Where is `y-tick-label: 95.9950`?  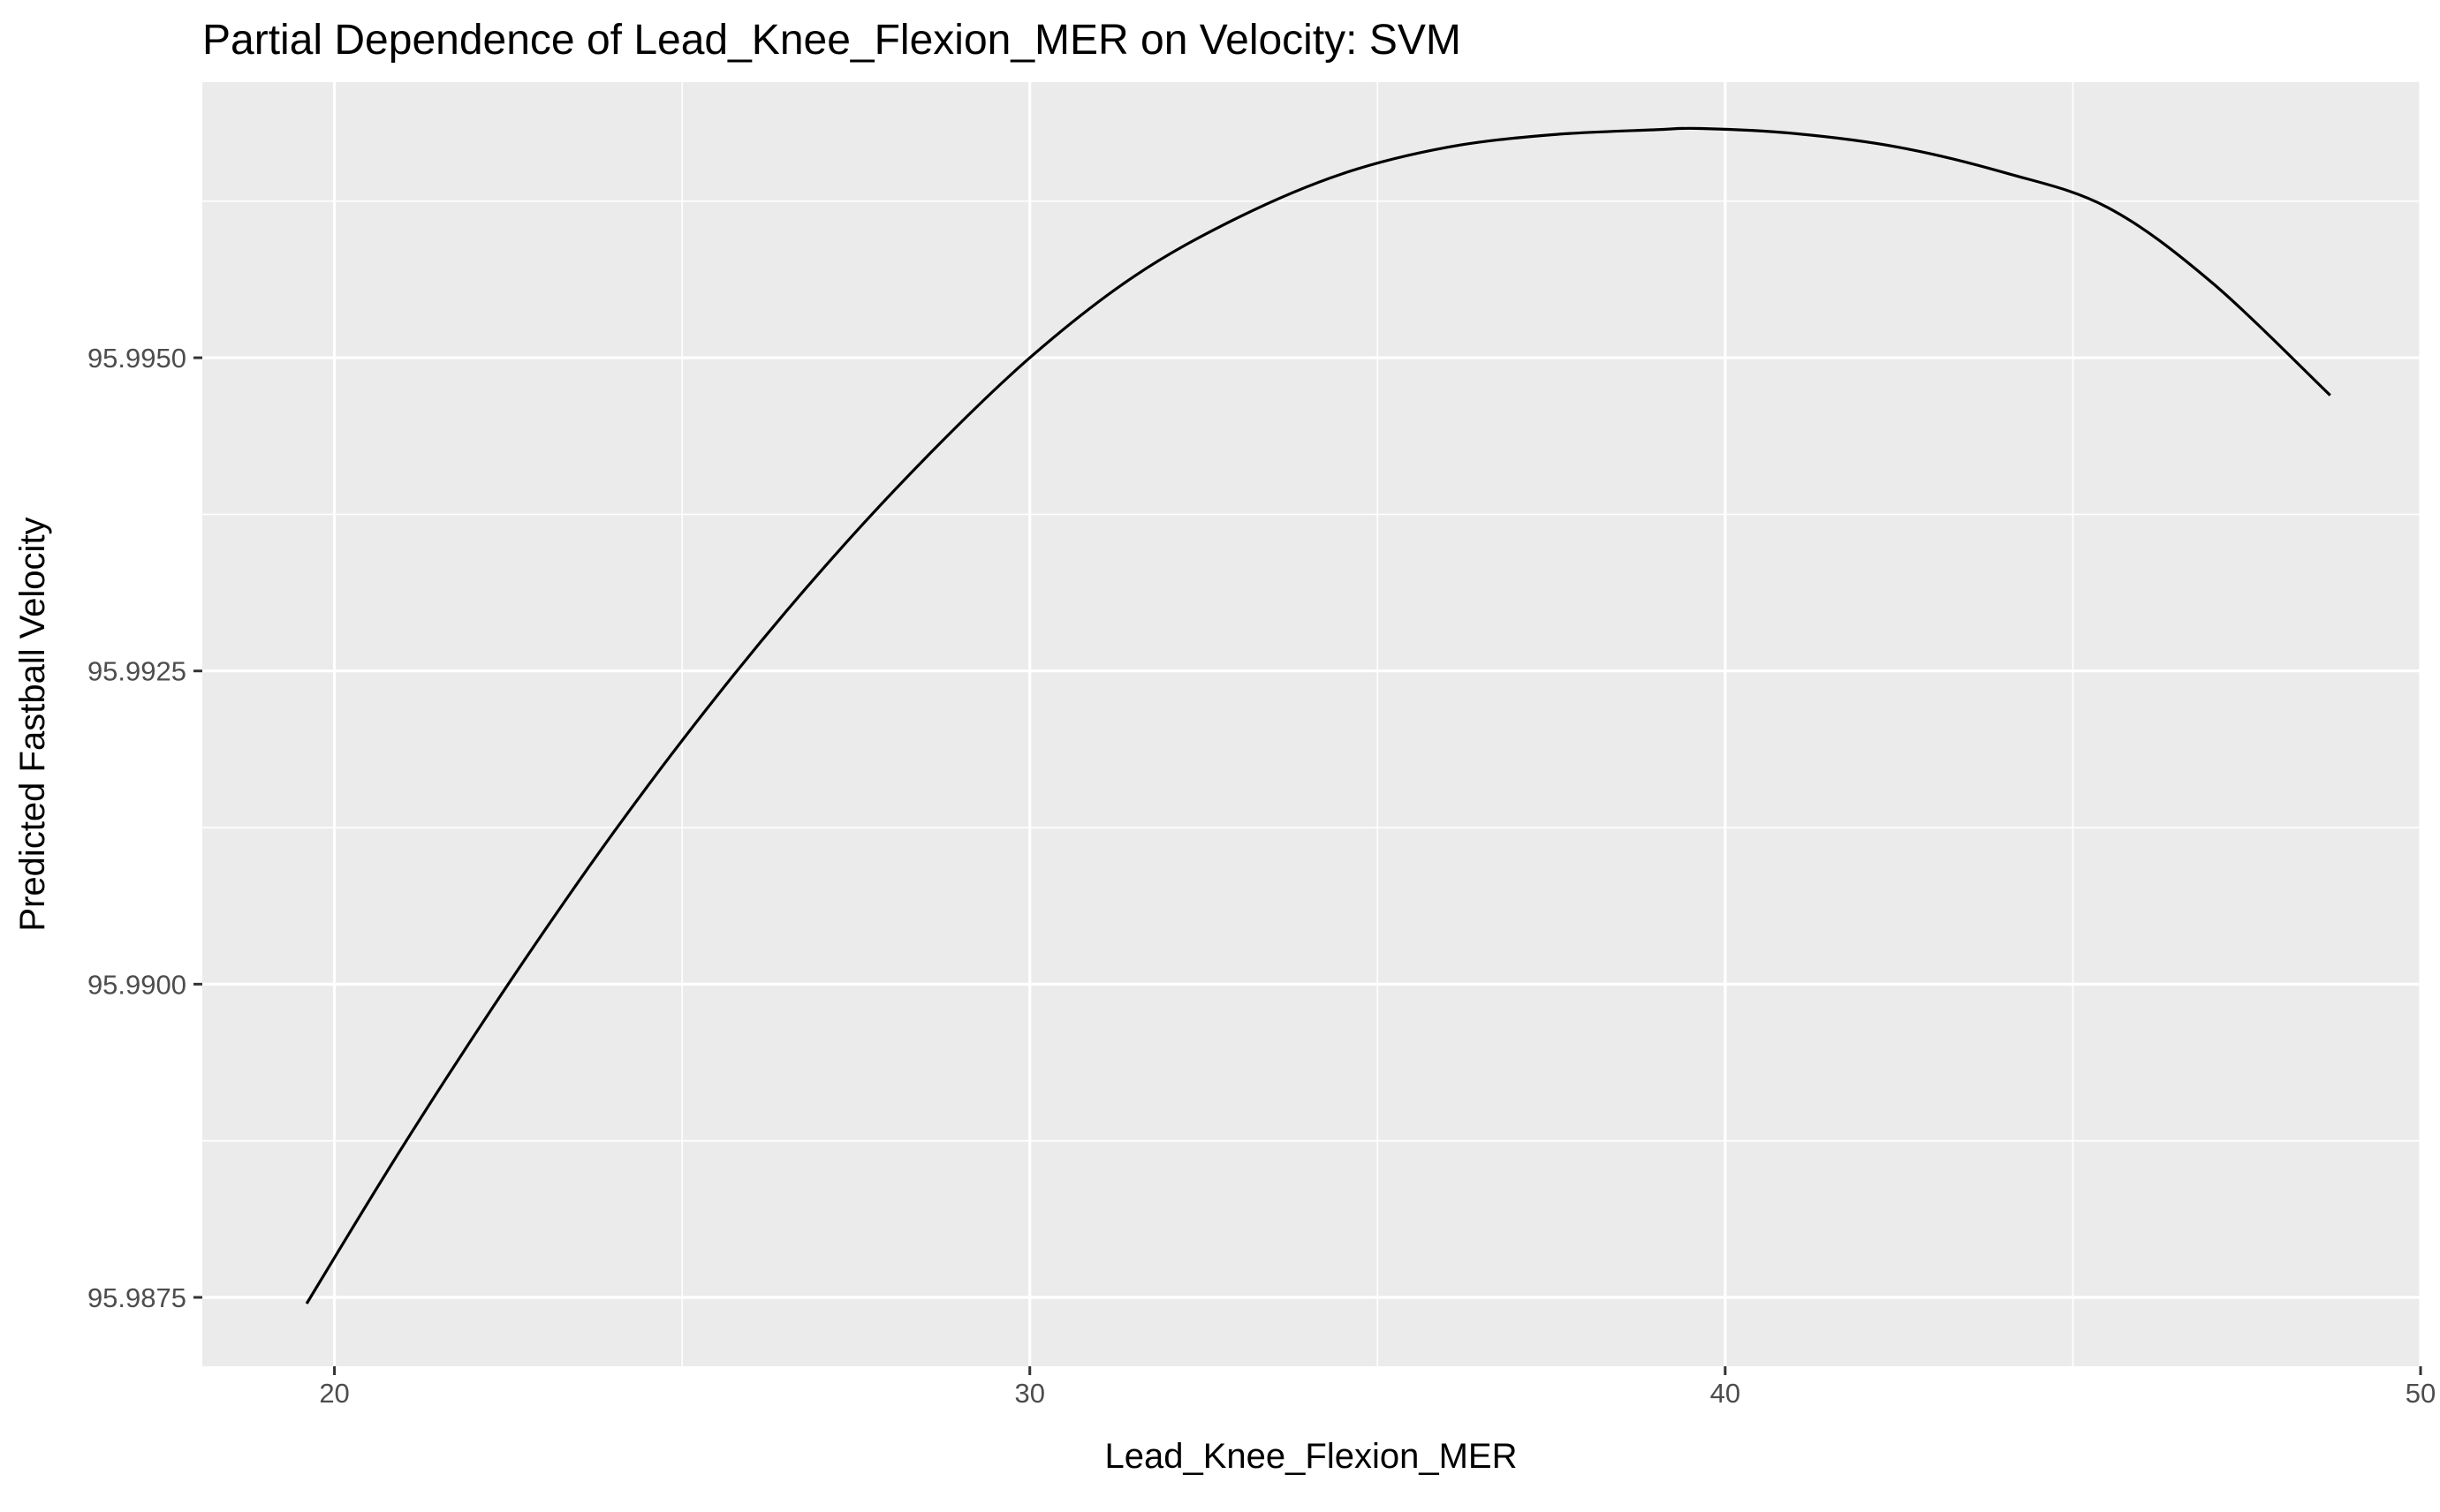
y-tick-label: 95.9950 is located at coordinates (136, 359).